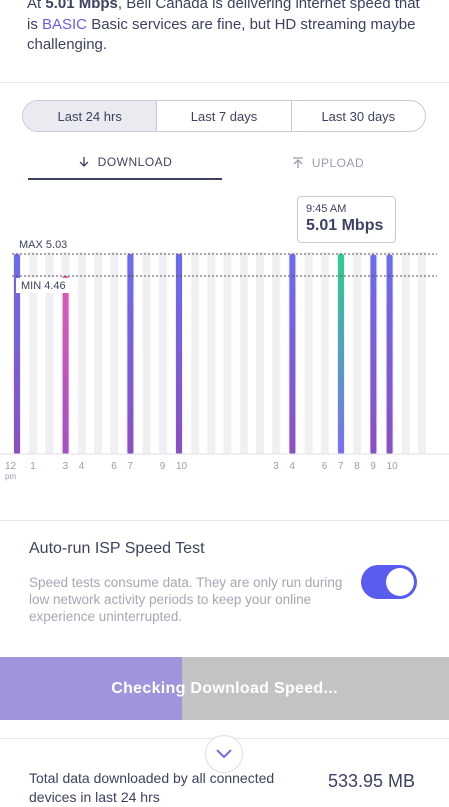 The height and width of the screenshot is (807, 449). What do you see at coordinates (357, 466) in the screenshot?
I see `x-tick-label: 8` at bounding box center [357, 466].